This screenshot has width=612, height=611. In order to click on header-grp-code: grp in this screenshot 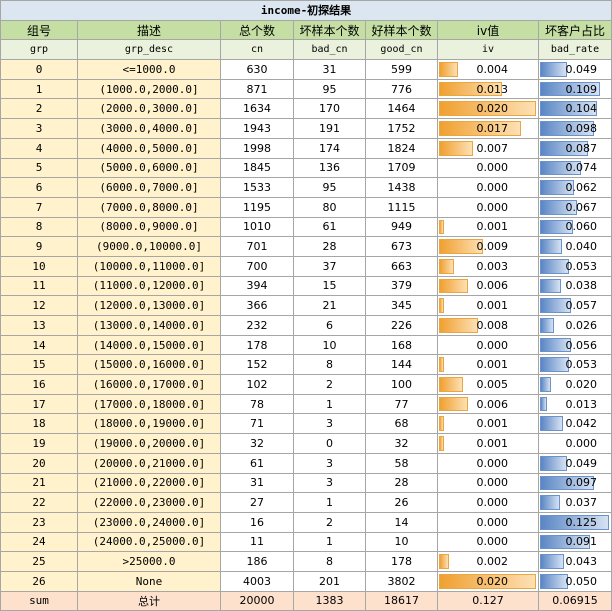, I will do `click(39, 50)`.